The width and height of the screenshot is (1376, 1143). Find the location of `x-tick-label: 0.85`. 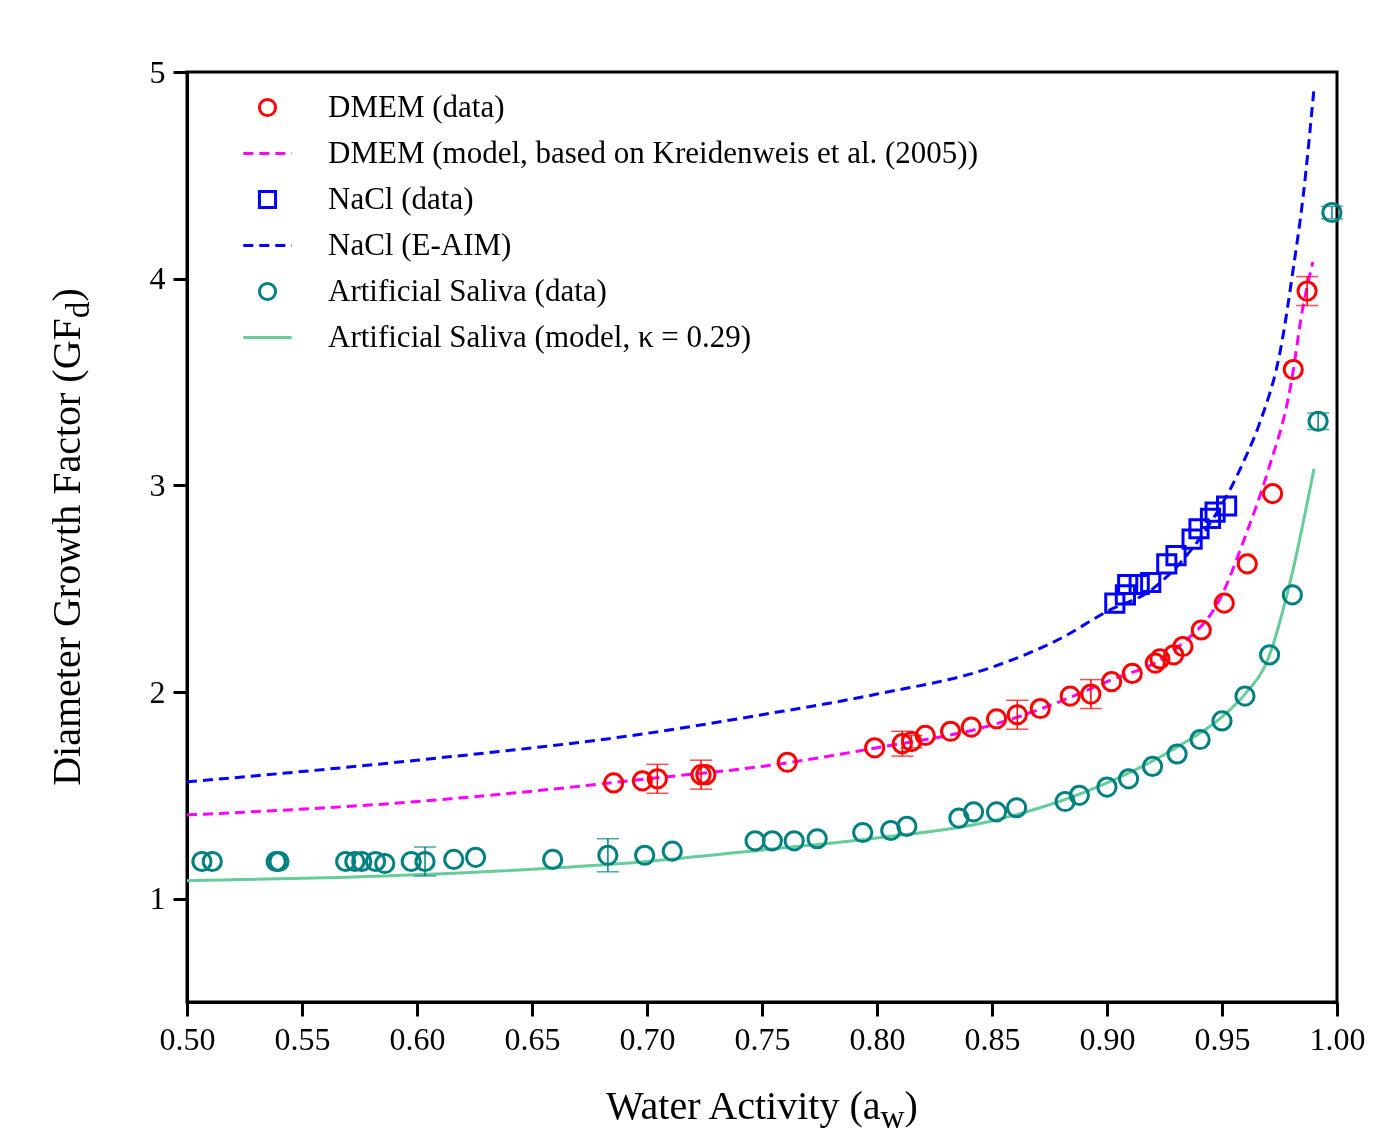

x-tick-label: 0.85 is located at coordinates (992, 1038).